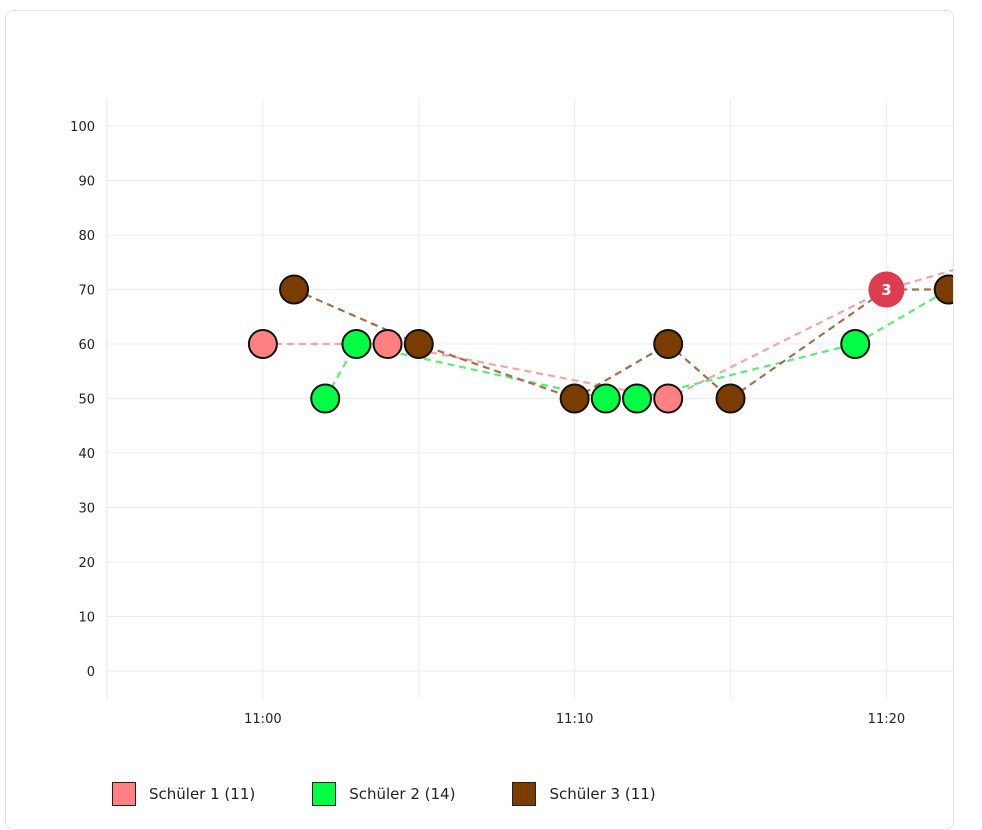 This screenshot has height=830, width=982. Describe the element at coordinates (86, 563) in the screenshot. I see `y-tick-label: 20` at that location.